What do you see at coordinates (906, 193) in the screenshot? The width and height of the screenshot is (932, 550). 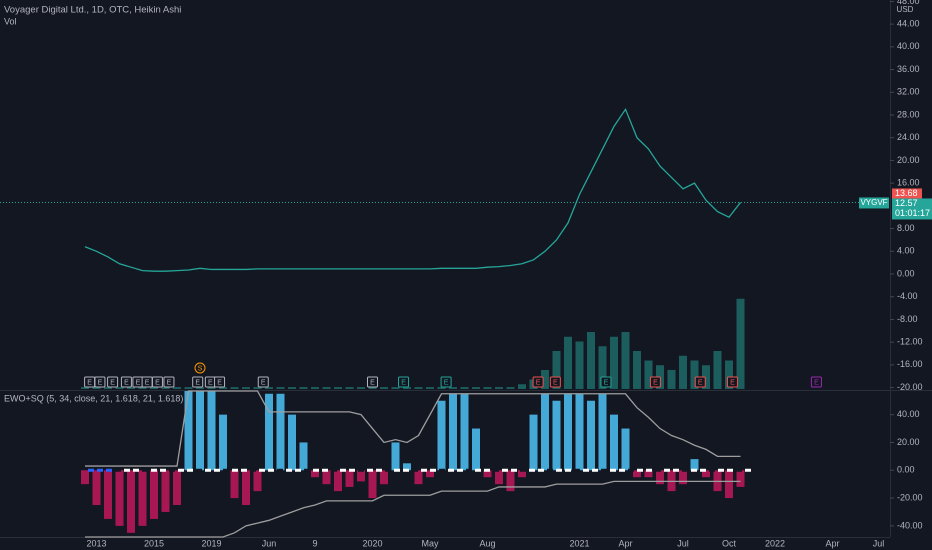 I see `high-label: 13.68` at bounding box center [906, 193].